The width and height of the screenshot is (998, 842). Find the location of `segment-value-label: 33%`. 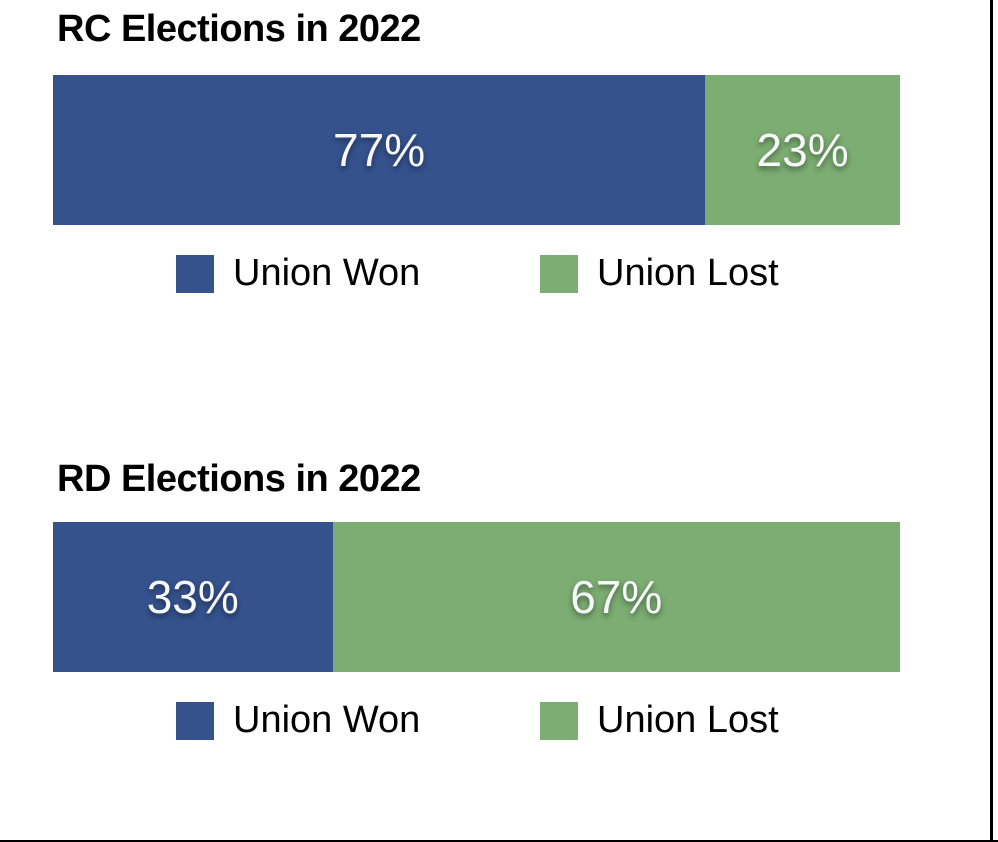

segment-value-label: 33% is located at coordinates (192, 597).